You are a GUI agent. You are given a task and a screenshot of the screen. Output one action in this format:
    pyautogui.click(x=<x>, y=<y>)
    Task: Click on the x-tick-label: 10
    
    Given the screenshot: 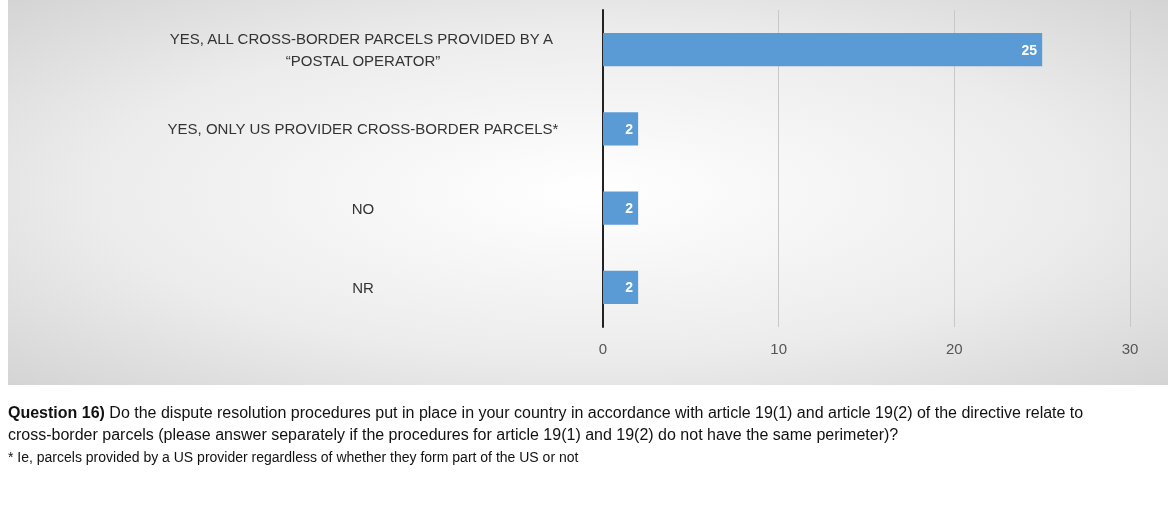 What is the action you would take?
    pyautogui.click(x=779, y=348)
    